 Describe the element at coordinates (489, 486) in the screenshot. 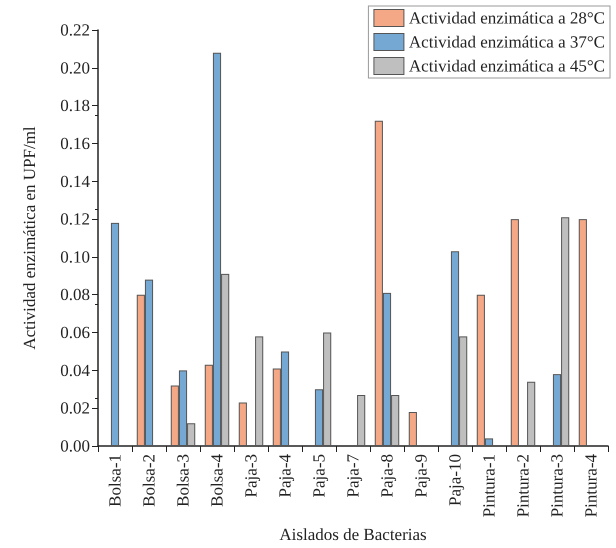

I see `x-tick-label: Pintura-1` at that location.